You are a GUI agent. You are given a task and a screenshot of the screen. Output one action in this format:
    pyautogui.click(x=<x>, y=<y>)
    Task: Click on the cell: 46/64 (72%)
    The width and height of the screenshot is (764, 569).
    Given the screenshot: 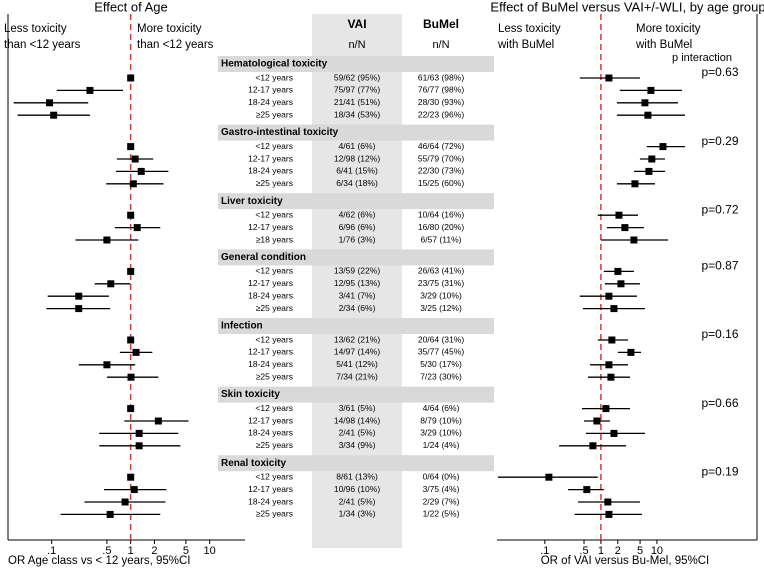 What is the action you would take?
    pyautogui.click(x=441, y=146)
    